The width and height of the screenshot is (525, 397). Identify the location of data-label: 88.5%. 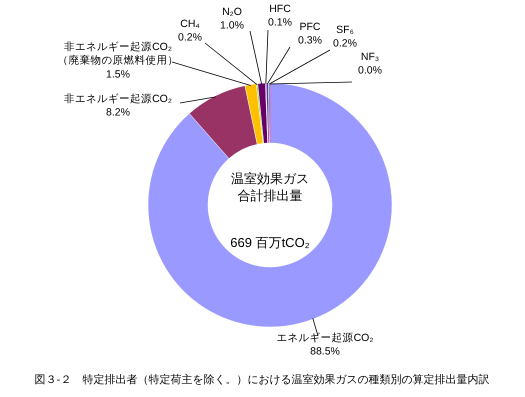
(325, 352).